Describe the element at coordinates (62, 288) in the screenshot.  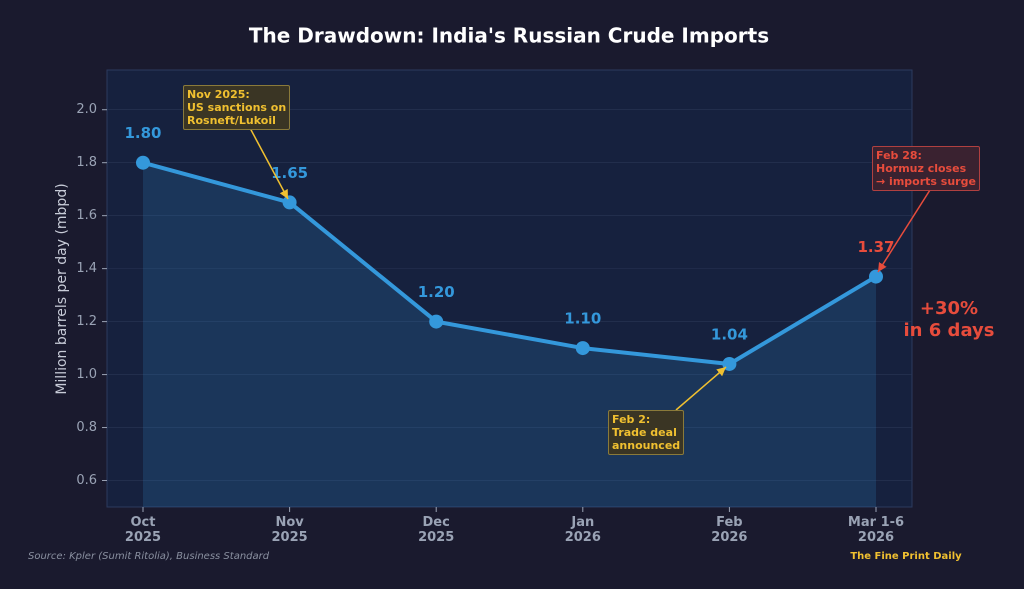
I see `y-axis-label: Million barrels per day (mbpd)` at that location.